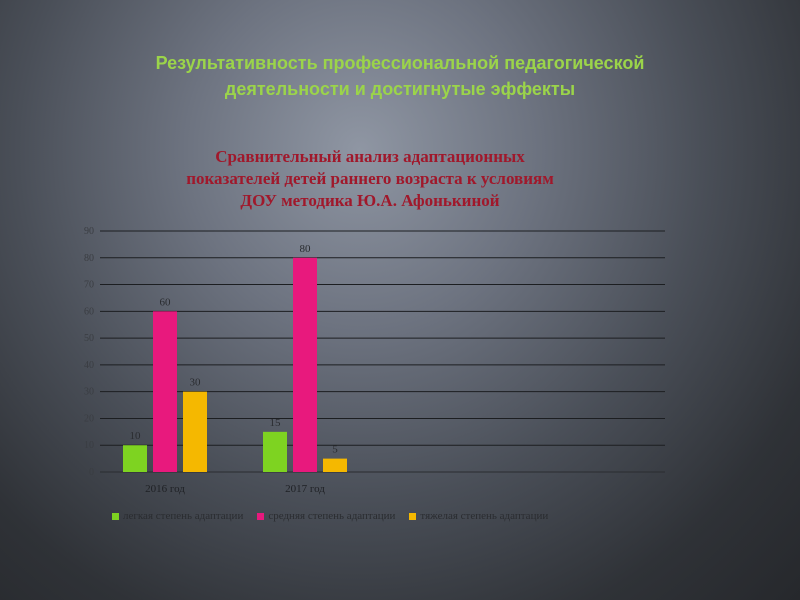 Image resolution: width=800 pixels, height=600 pixels. What do you see at coordinates (89, 445) in the screenshot?
I see `y-tick-label-10: 10` at bounding box center [89, 445].